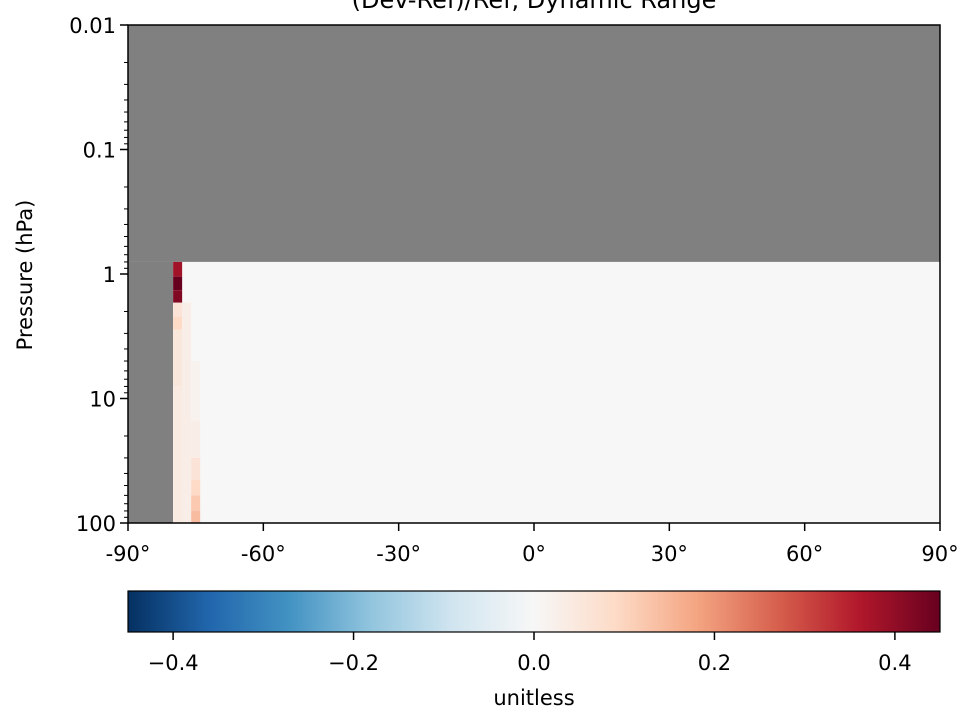 This screenshot has height=711, width=966. Describe the element at coordinates (894, 663) in the screenshot. I see `colorbar-tick-label: 0.4` at that location.